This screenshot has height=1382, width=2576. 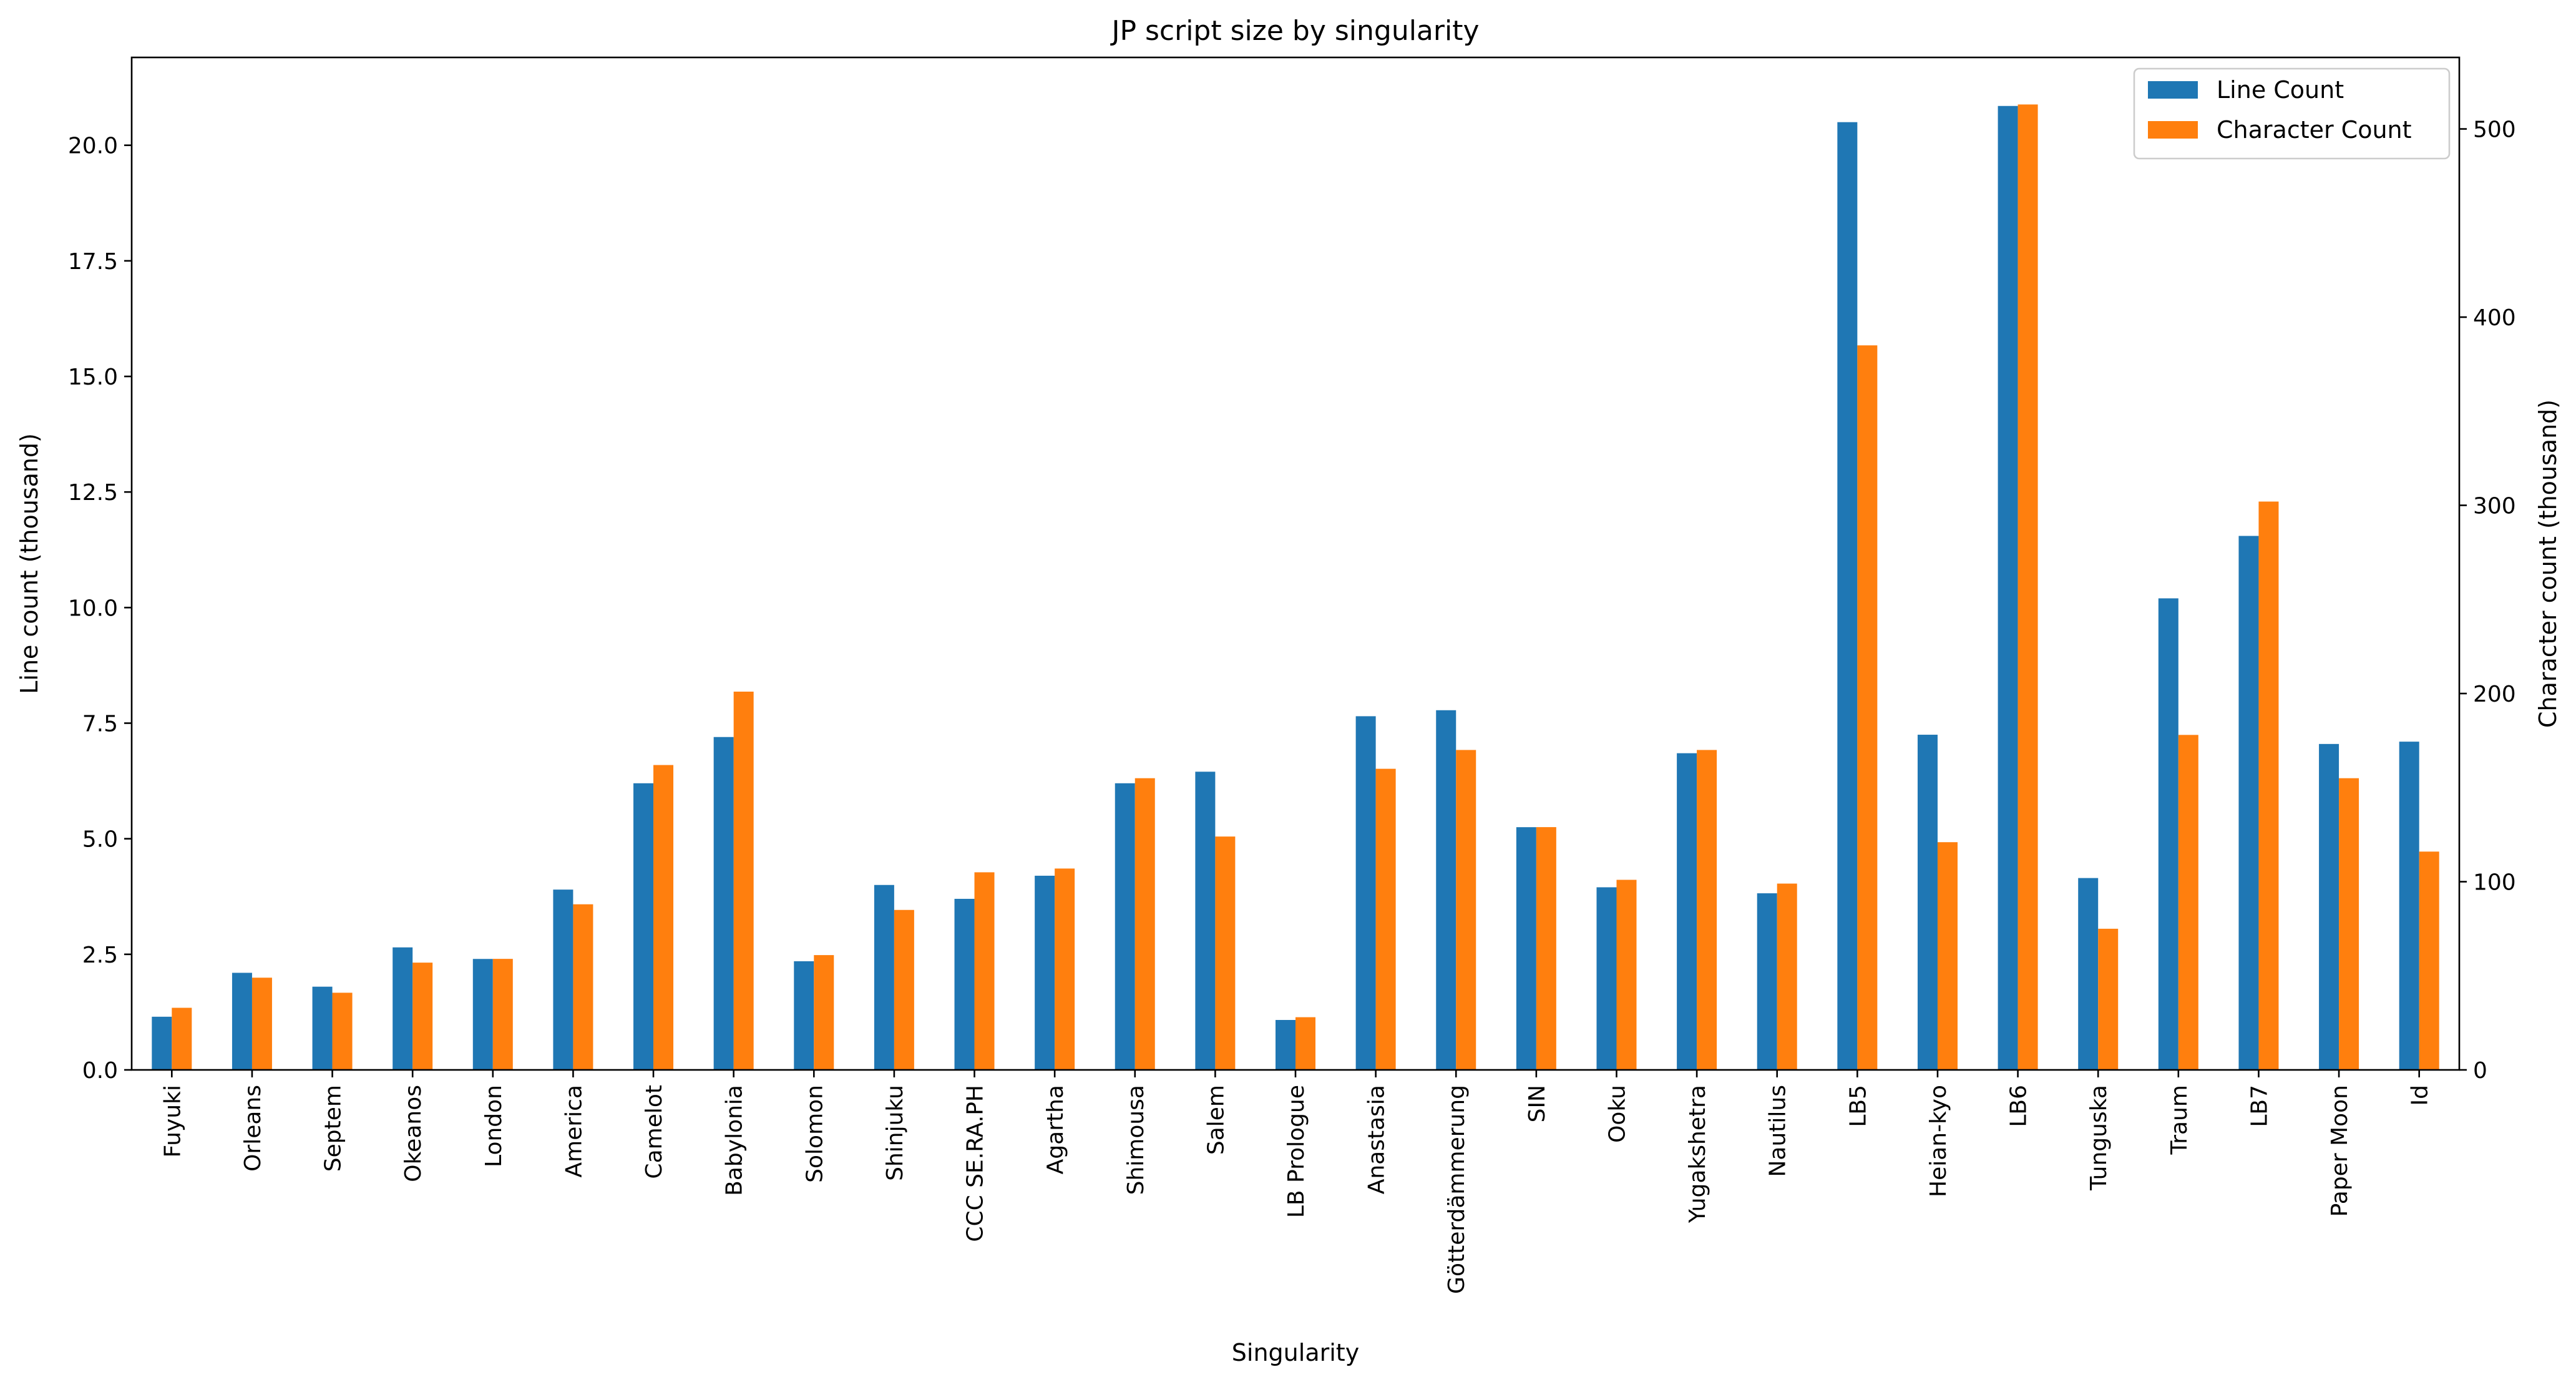 I want to click on left-y-tick-label: 12.5, so click(x=93, y=493).